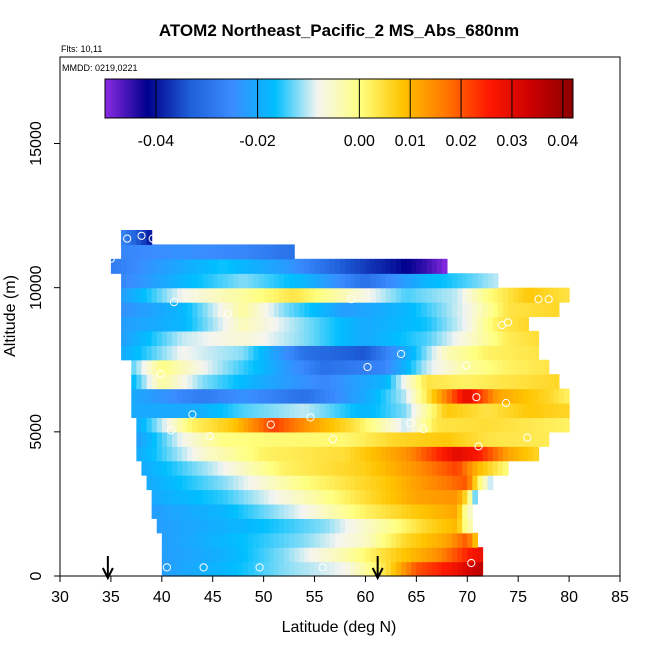 Image resolution: width=650 pixels, height=650 pixels. What do you see at coordinates (511, 141) in the screenshot?
I see `colorbar-tick-label: 0.03` at bounding box center [511, 141].